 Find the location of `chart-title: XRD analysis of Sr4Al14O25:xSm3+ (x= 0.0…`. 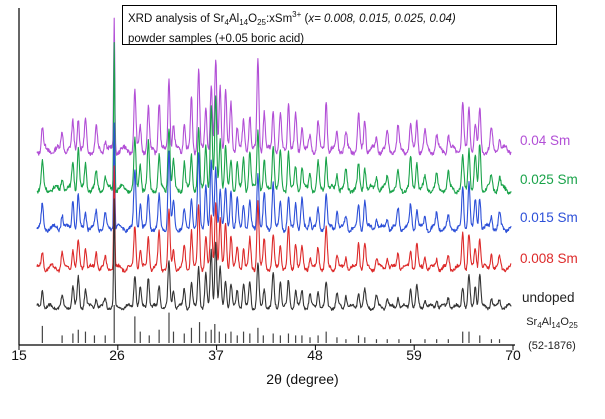

chart-title: XRD analysis of Sr4Al14O25:xSm3+ (x= 0.0… is located at coordinates (339, 25).